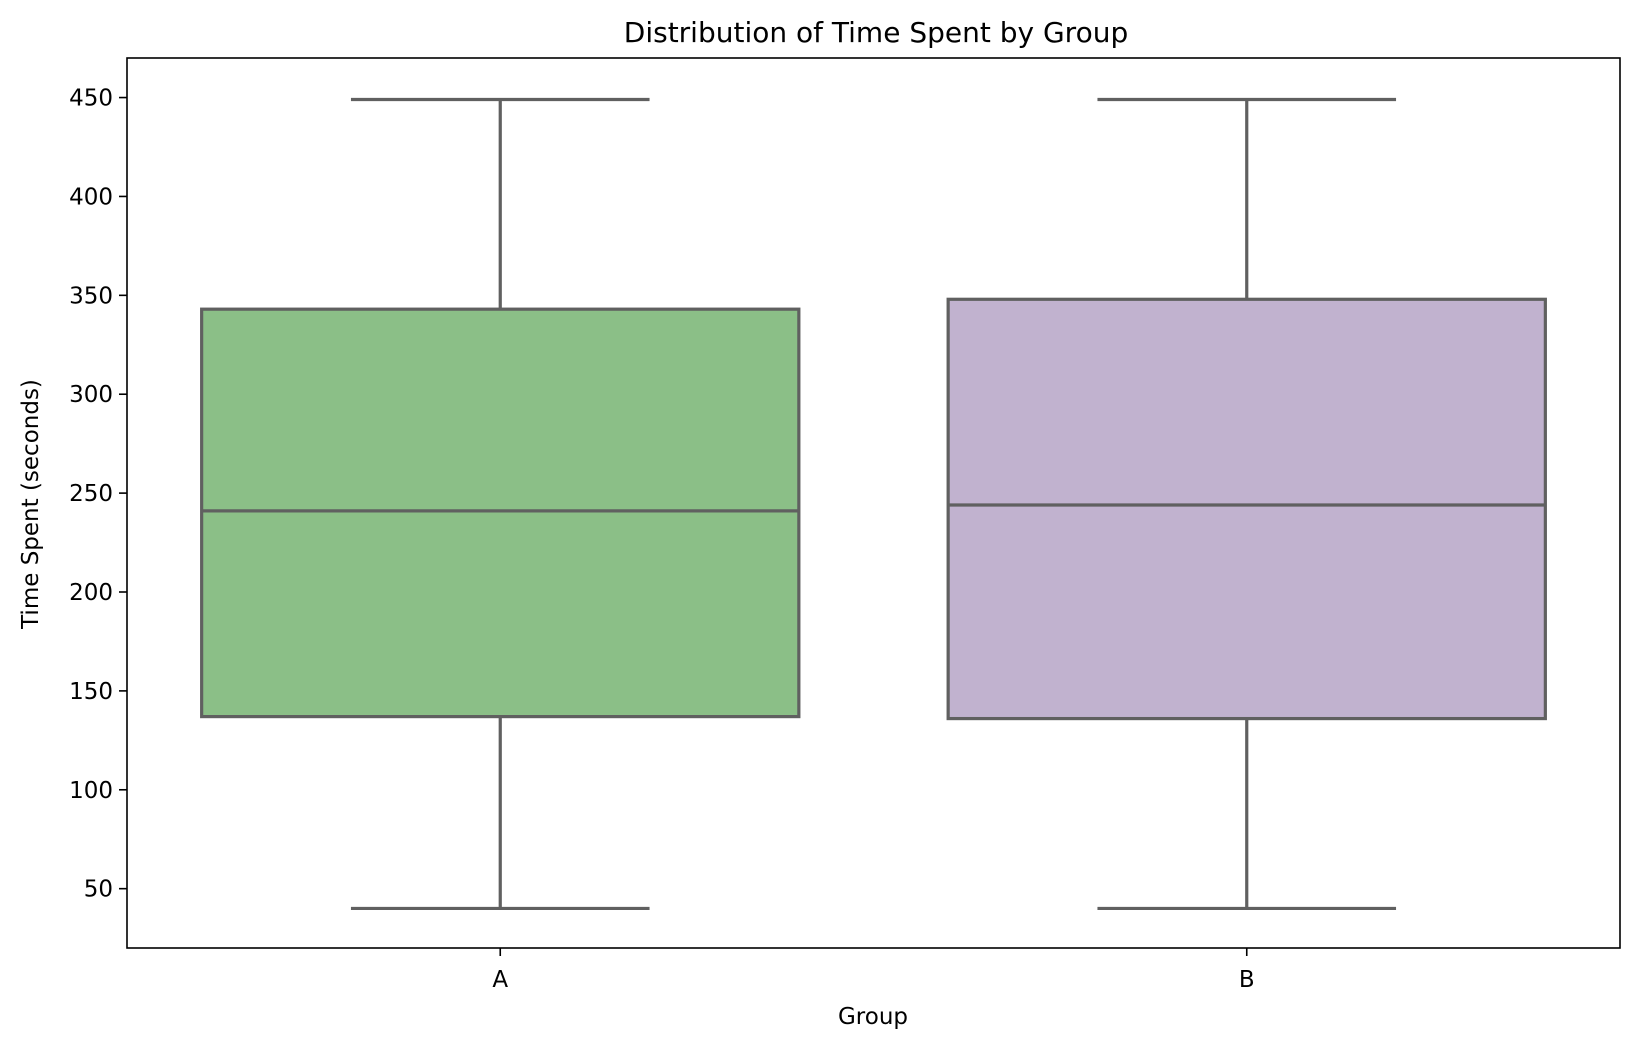  I want to click on y-tick-label: 300, so click(91, 395).